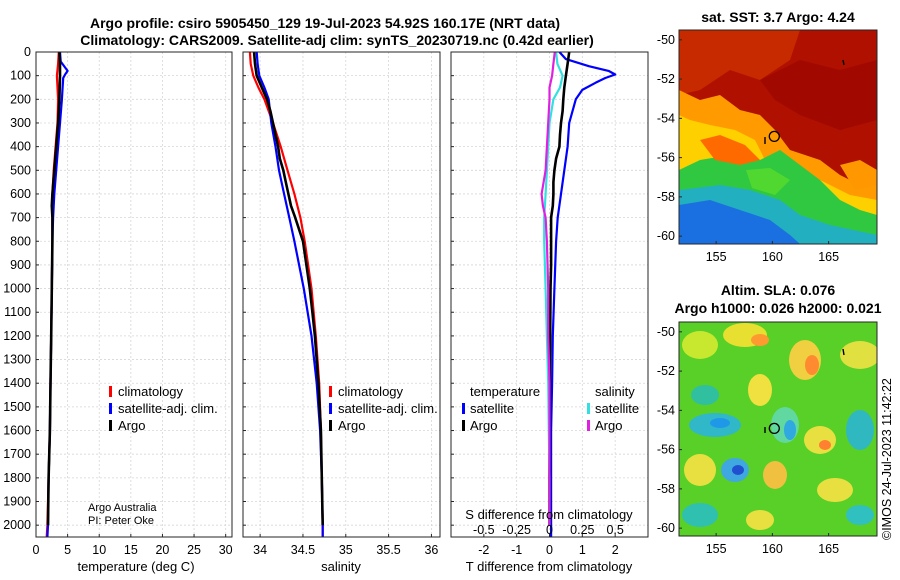 The width and height of the screenshot is (900, 580). What do you see at coordinates (615, 391) in the screenshot?
I see `legend-title-salinity: salinity` at bounding box center [615, 391].